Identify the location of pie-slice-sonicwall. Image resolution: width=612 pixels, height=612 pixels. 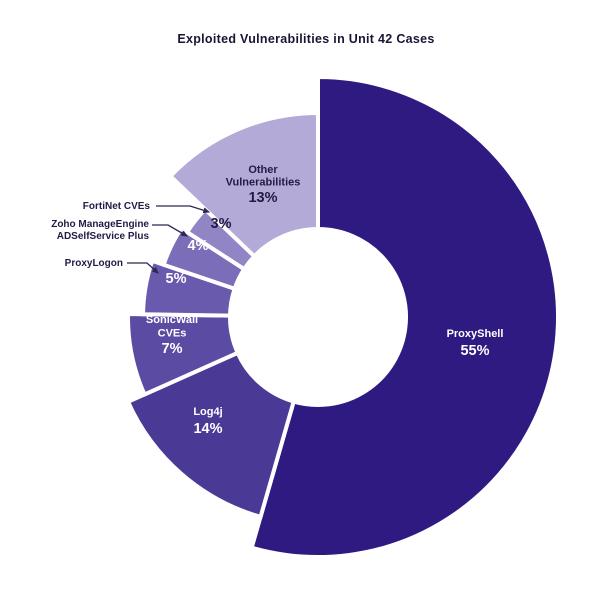
(183, 355).